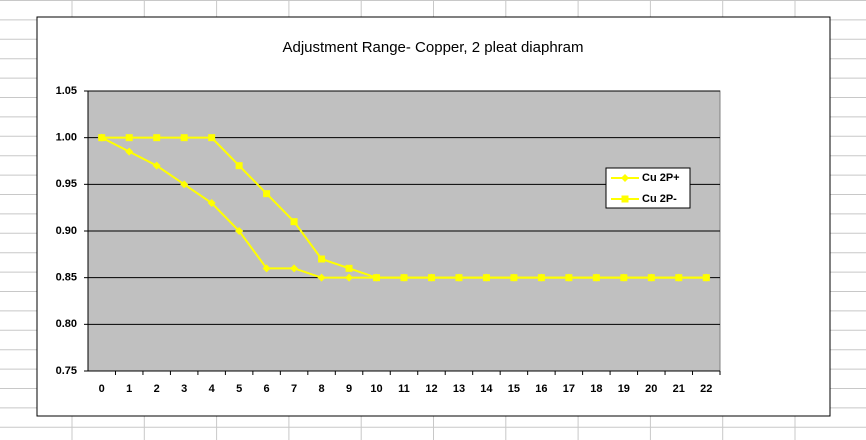 The image size is (866, 440). Describe the element at coordinates (404, 389) in the screenshot. I see `x-tick-label: 11` at that location.